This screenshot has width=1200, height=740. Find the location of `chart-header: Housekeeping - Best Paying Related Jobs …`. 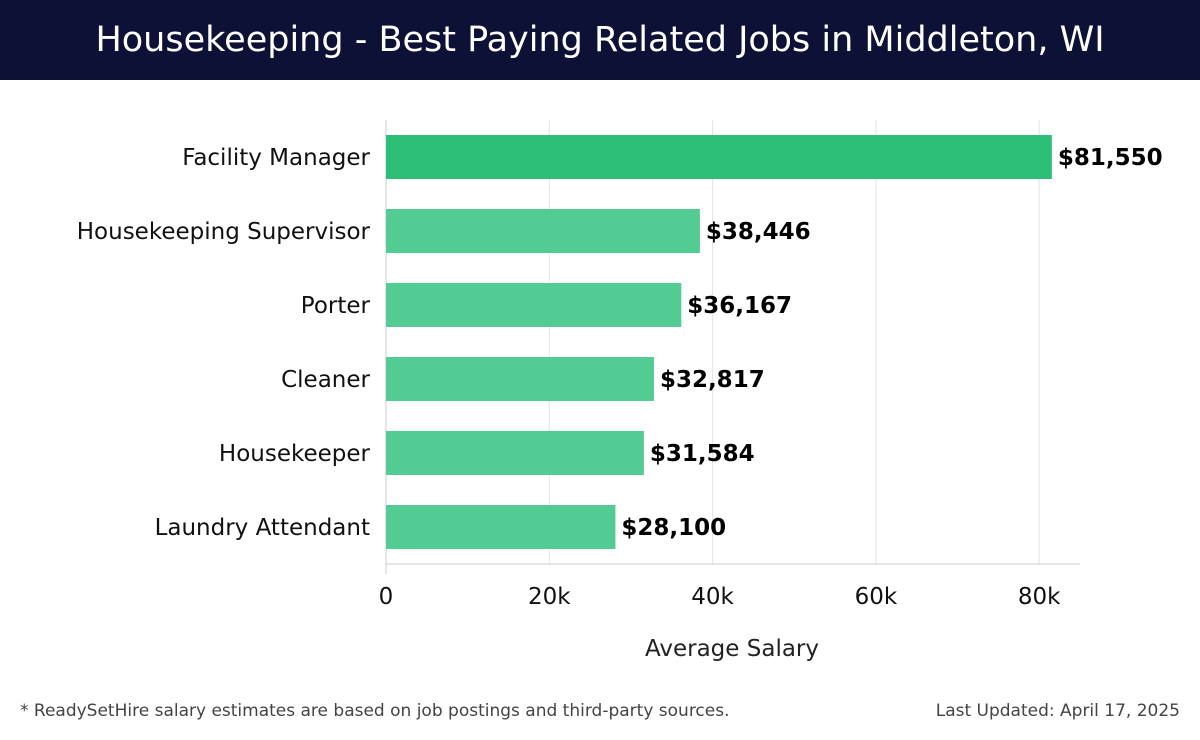

chart-header: Housekeeping - Best Paying Related Jobs … is located at coordinates (600, 40).